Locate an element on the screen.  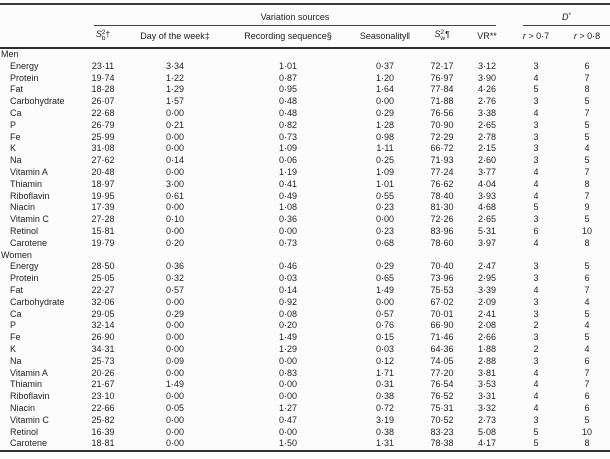
value-cell: 0·31 is located at coordinates (384, 384).